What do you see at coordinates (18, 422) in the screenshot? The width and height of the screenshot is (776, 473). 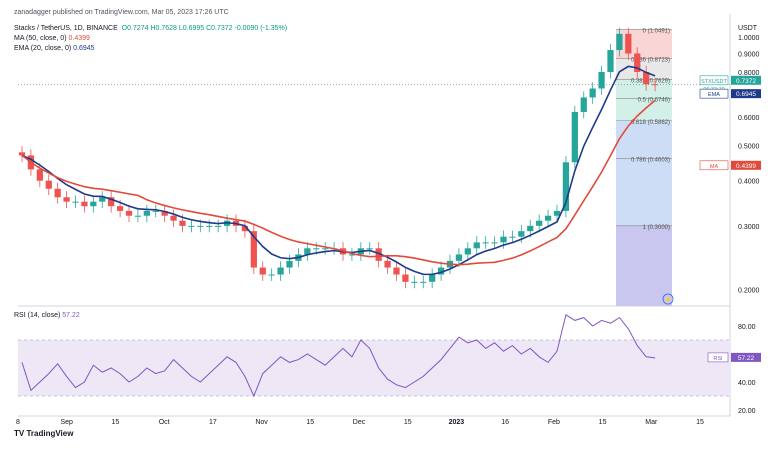 I see `time-tick-label: 8` at bounding box center [18, 422].